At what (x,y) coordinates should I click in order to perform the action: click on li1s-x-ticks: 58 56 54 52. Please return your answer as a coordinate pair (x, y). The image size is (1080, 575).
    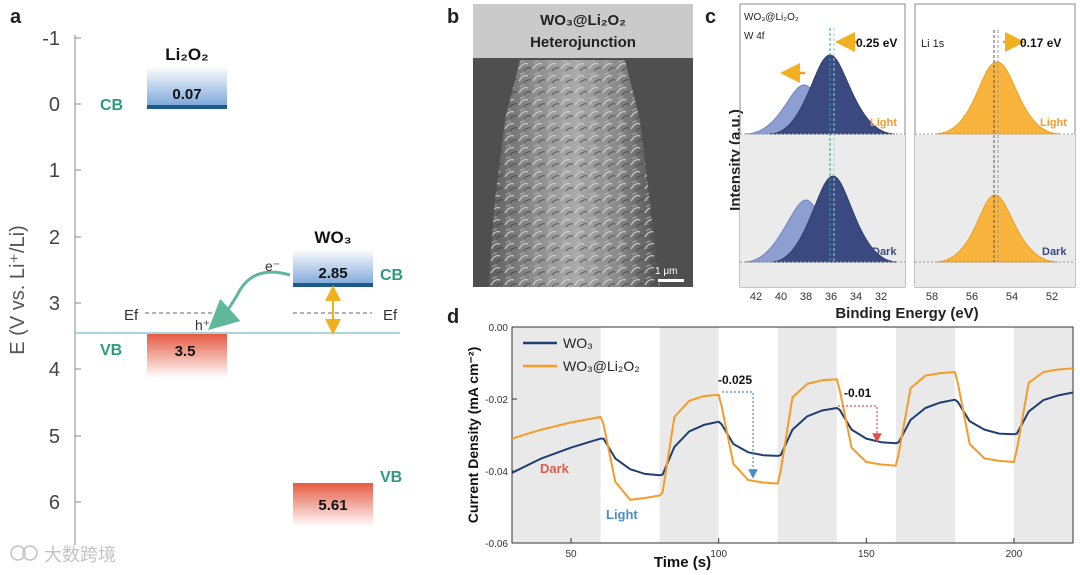
    Looking at the image, I should click on (992, 297).